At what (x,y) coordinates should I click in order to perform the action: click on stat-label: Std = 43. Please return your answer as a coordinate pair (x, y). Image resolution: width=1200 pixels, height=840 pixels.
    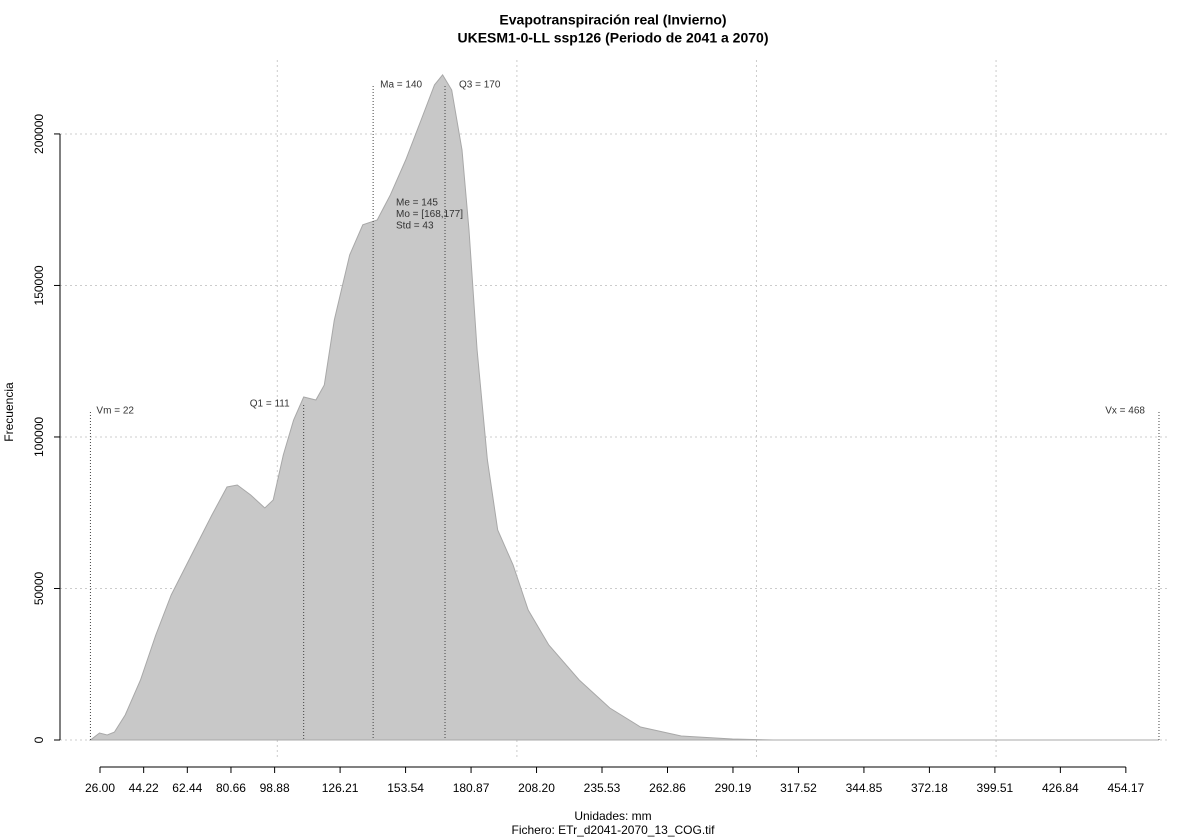
    Looking at the image, I should click on (415, 226).